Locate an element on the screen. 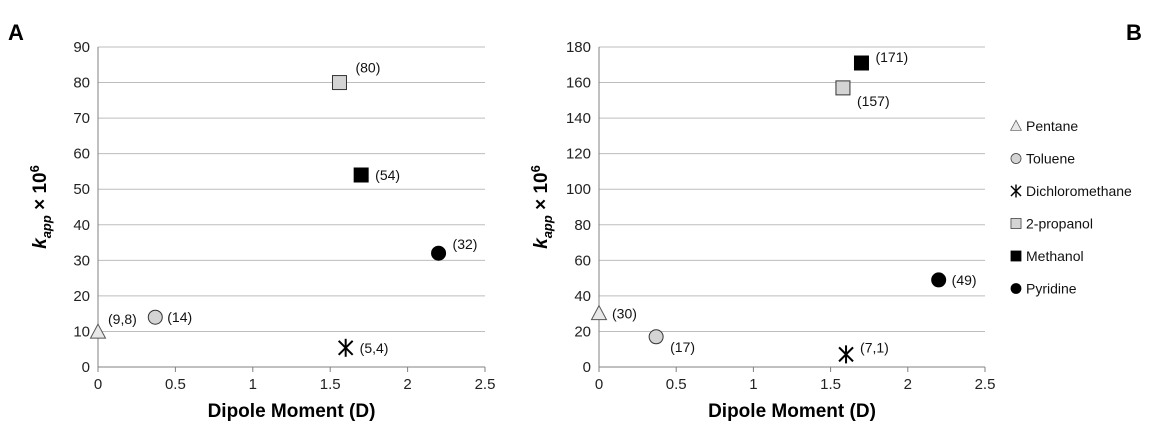 The image size is (1154, 429). data-label: (5,4) is located at coordinates (374, 348).